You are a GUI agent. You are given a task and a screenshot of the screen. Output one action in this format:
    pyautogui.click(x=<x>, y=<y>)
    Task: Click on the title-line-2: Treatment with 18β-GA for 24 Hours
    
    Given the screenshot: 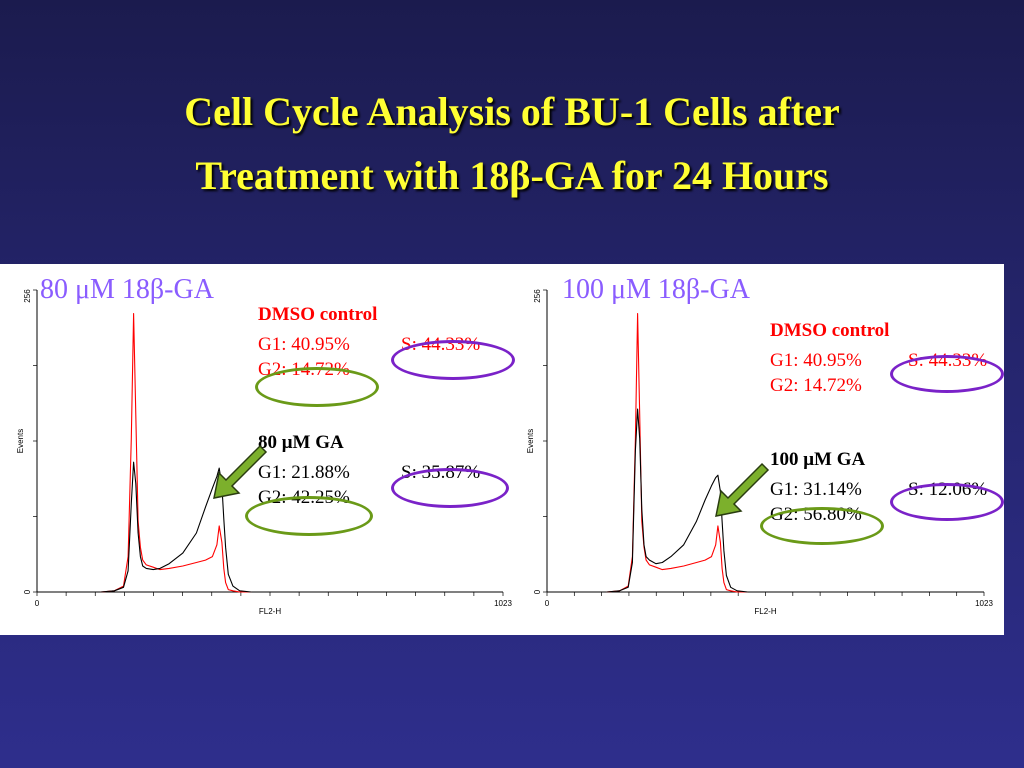 What is the action you would take?
    pyautogui.click(x=512, y=175)
    